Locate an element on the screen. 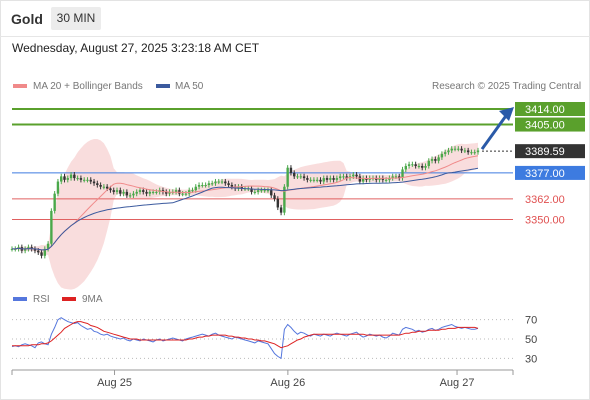 The height and width of the screenshot is (400, 590). current-price-label: 3389.59 is located at coordinates (545, 152).